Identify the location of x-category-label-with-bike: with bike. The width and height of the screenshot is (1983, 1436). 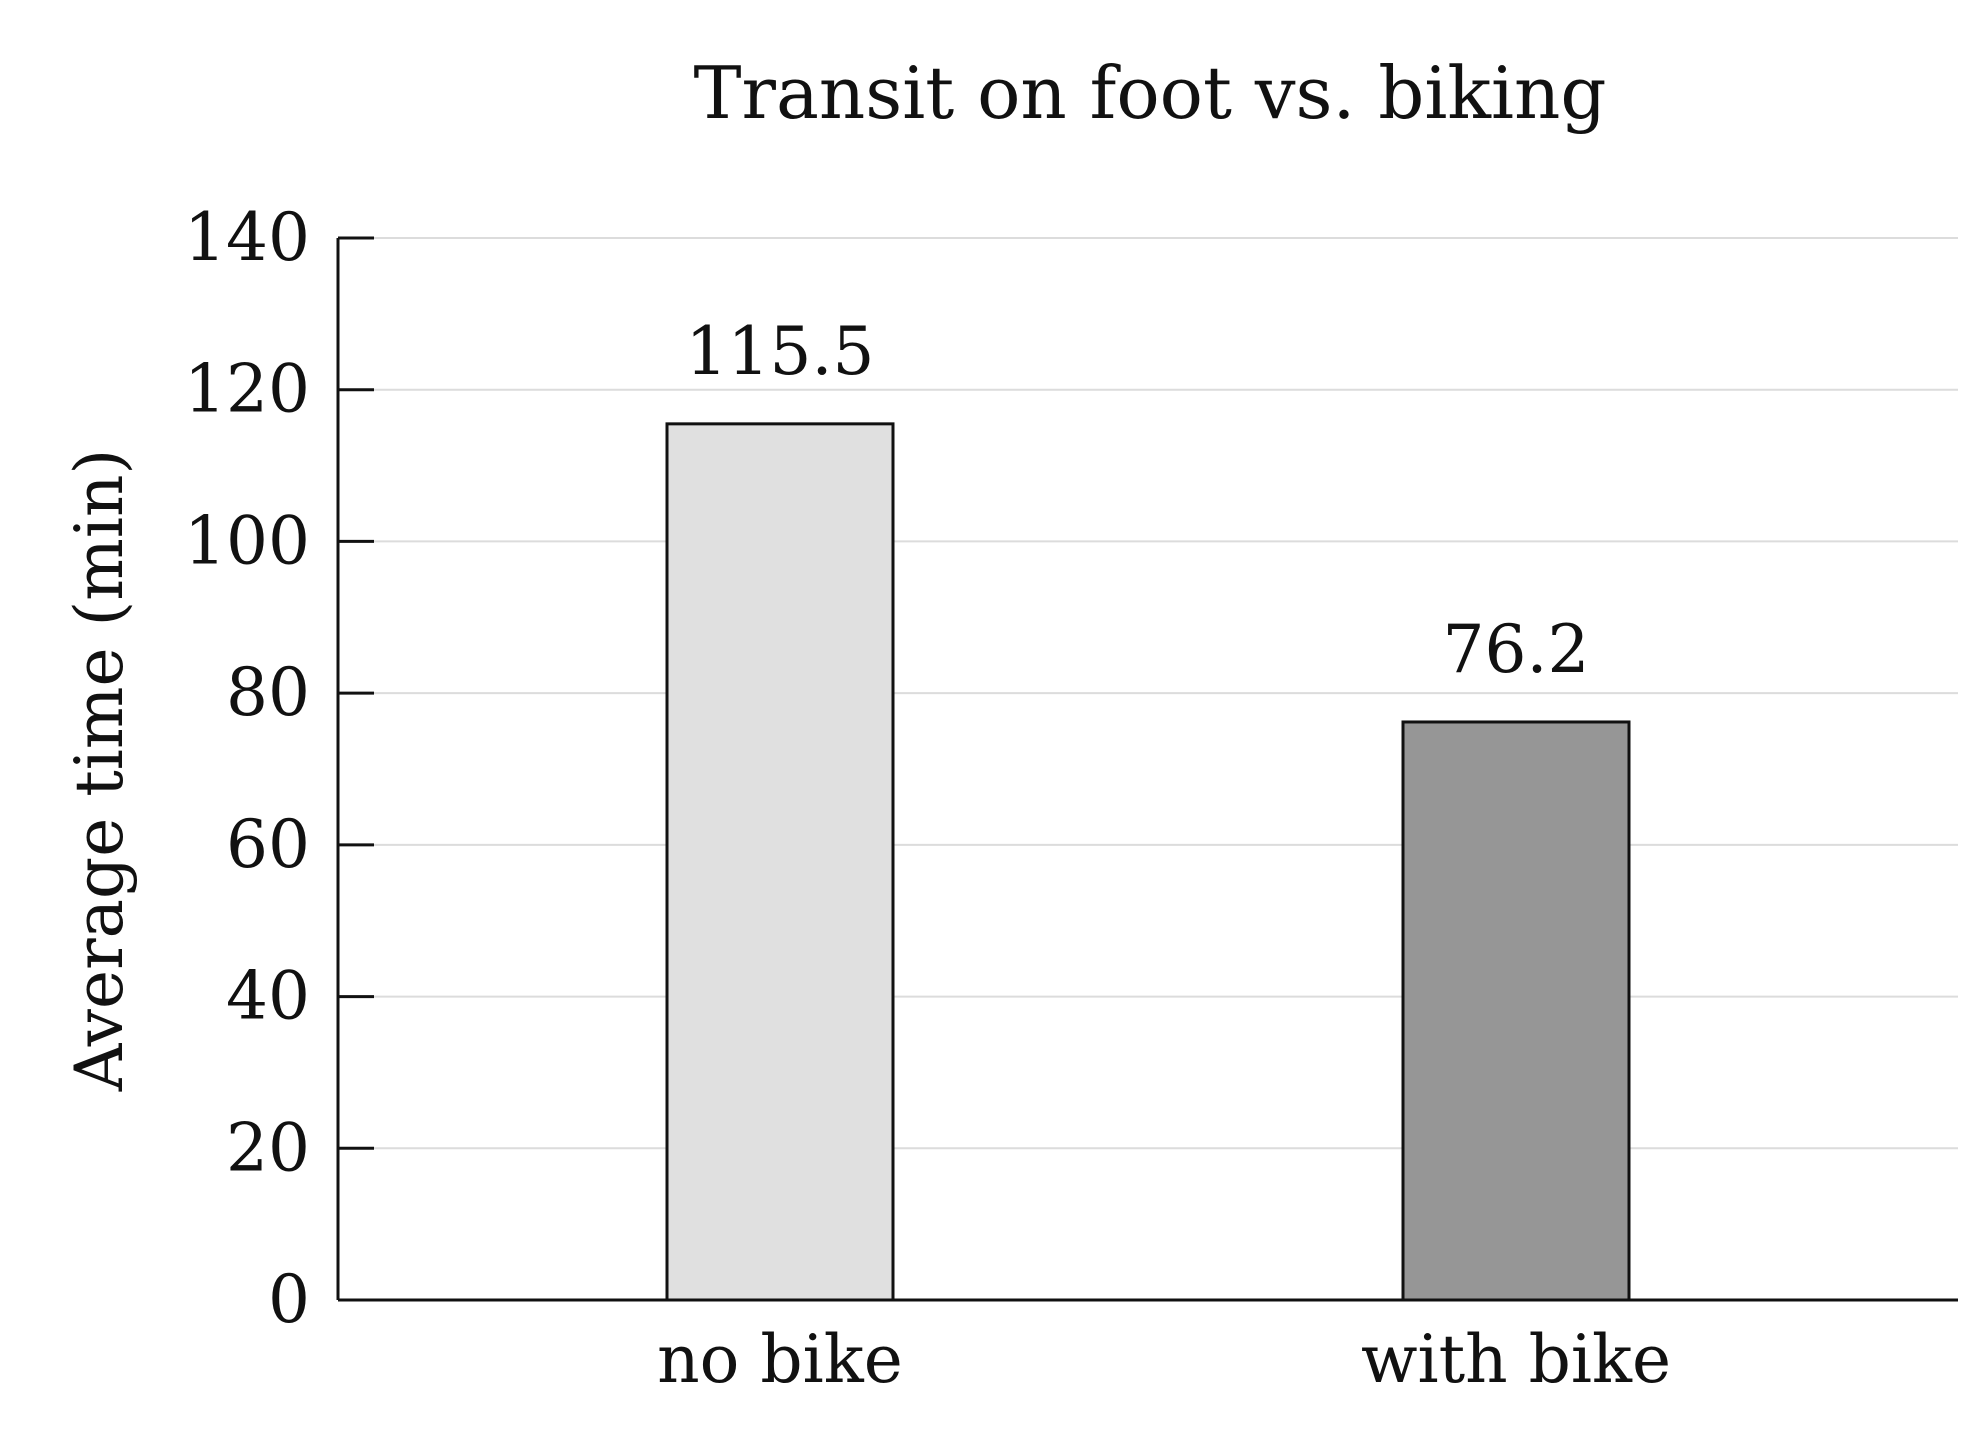
(1516, 1359).